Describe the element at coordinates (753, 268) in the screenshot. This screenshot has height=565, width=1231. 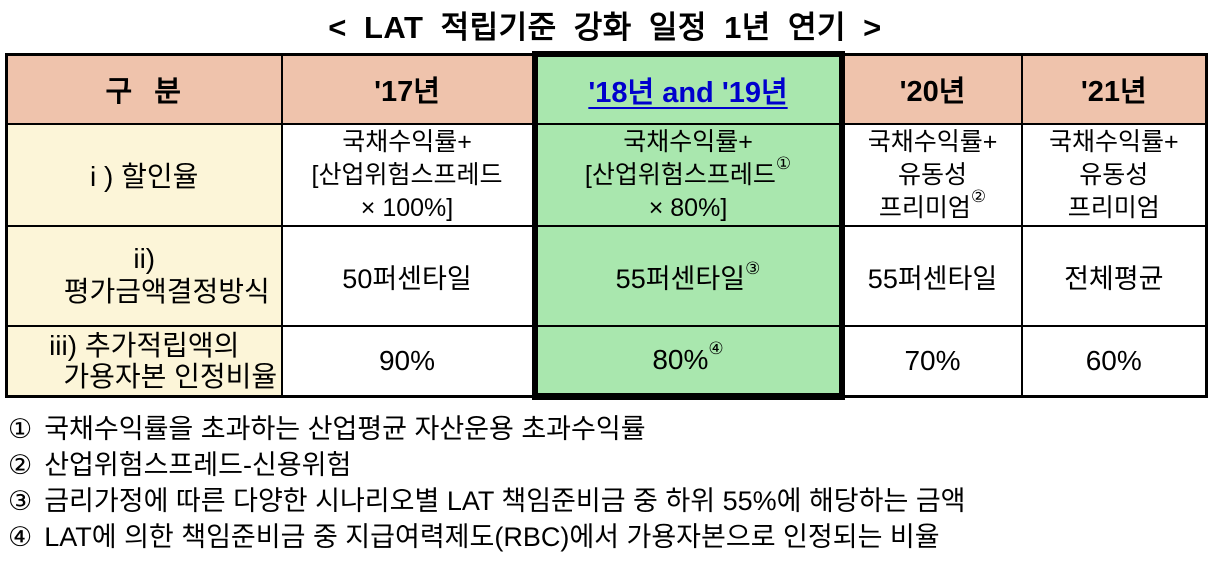
I see `footnote-ref-3: ③` at that location.